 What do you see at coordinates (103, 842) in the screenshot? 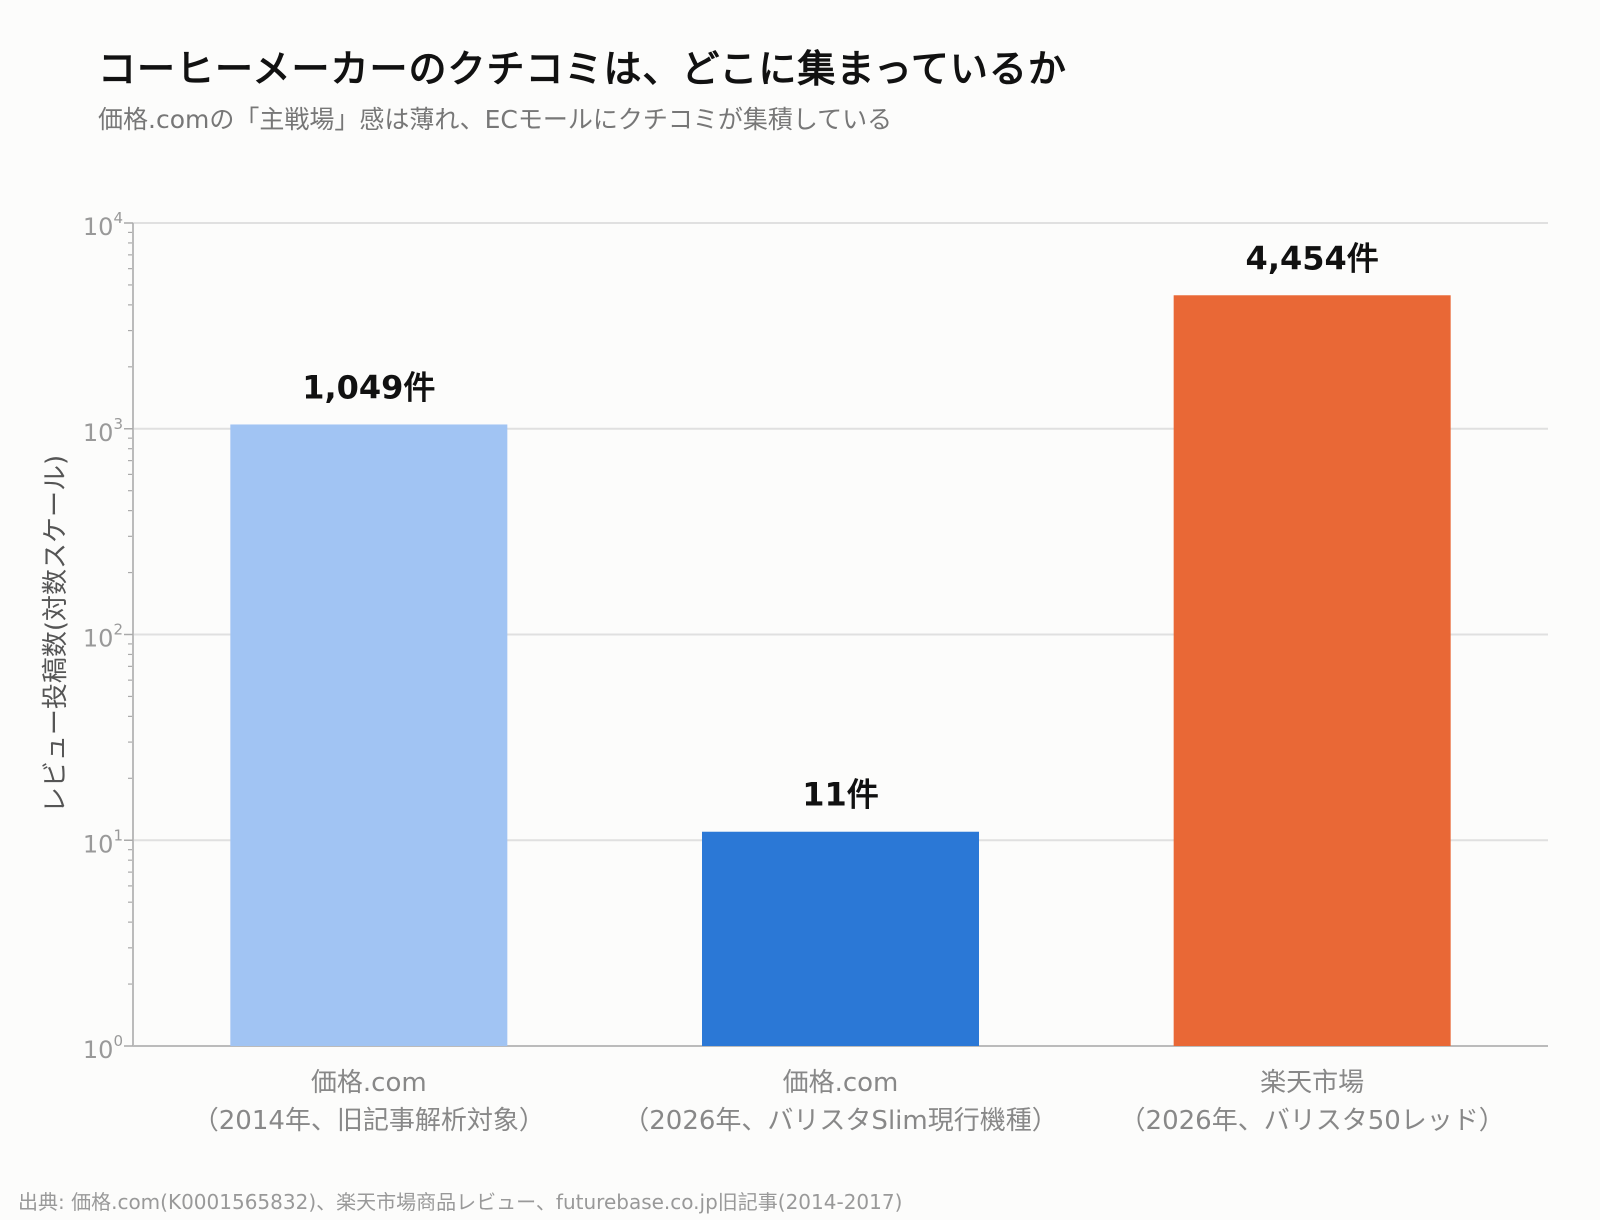
I see `y-tick-label: 10¹` at bounding box center [103, 842].